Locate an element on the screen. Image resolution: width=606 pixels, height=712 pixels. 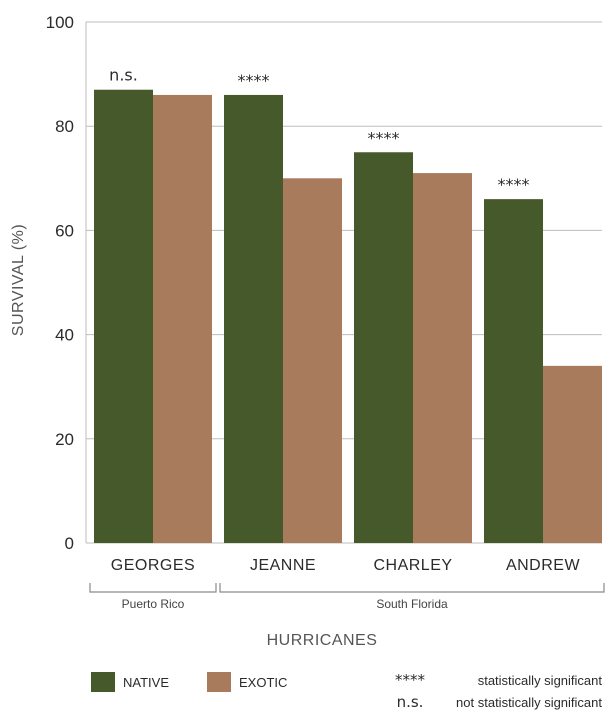
significance-label: n.s. is located at coordinates (123, 75).